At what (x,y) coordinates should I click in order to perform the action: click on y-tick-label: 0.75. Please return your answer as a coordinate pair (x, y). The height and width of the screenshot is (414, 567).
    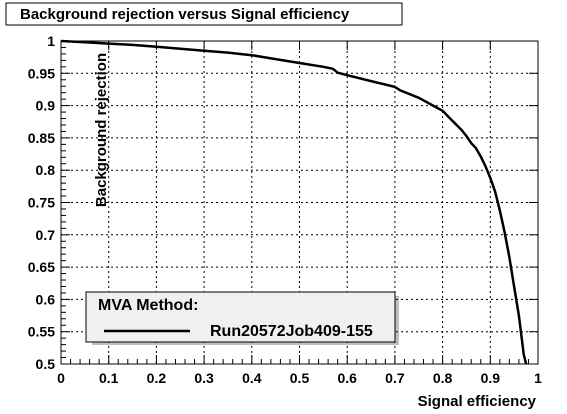
    Looking at the image, I should click on (41, 203).